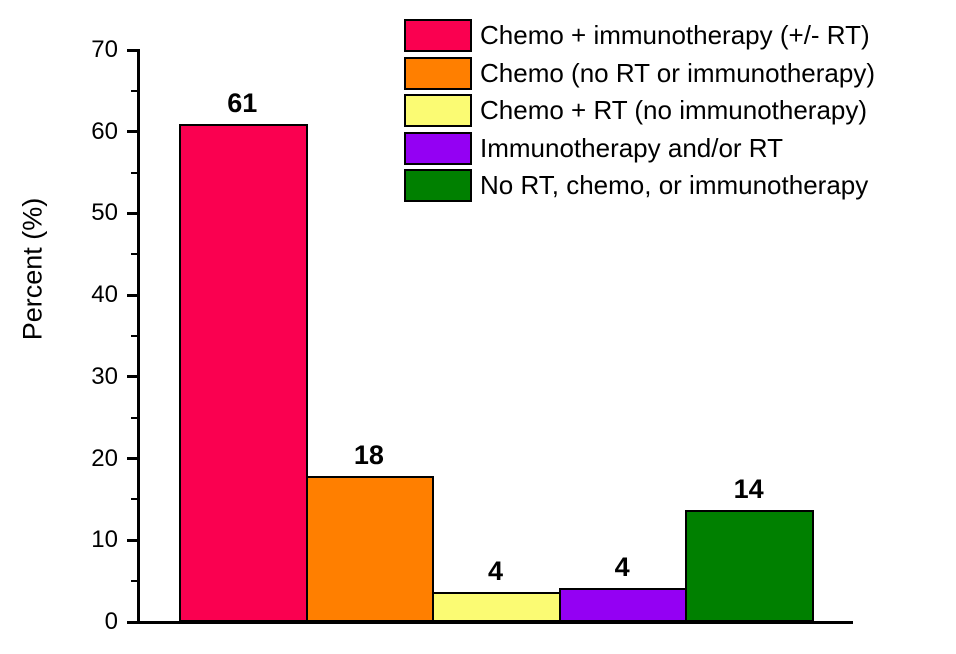 This screenshot has width=956, height=654. Describe the element at coordinates (623, 604) in the screenshot. I see `bar-4-violet-purple` at that location.